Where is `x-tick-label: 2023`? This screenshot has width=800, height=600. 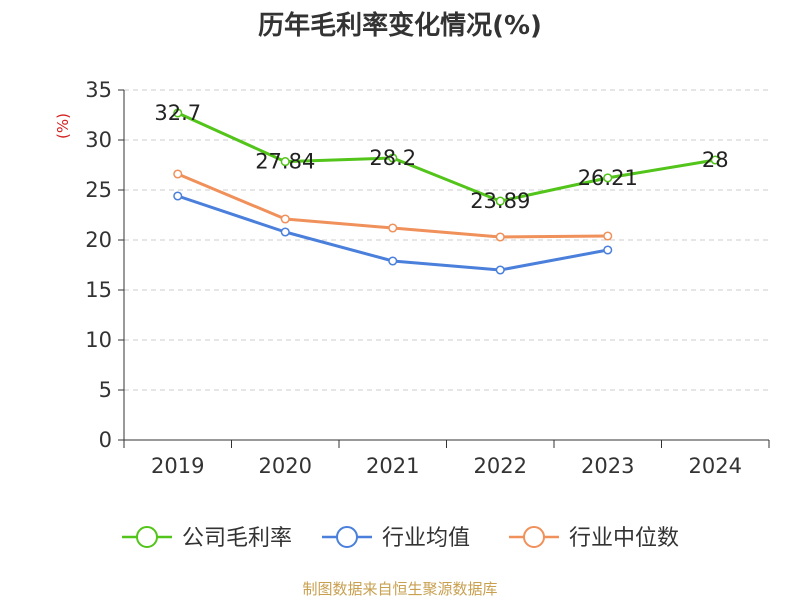
x-tick-label: 2023 is located at coordinates (607, 466).